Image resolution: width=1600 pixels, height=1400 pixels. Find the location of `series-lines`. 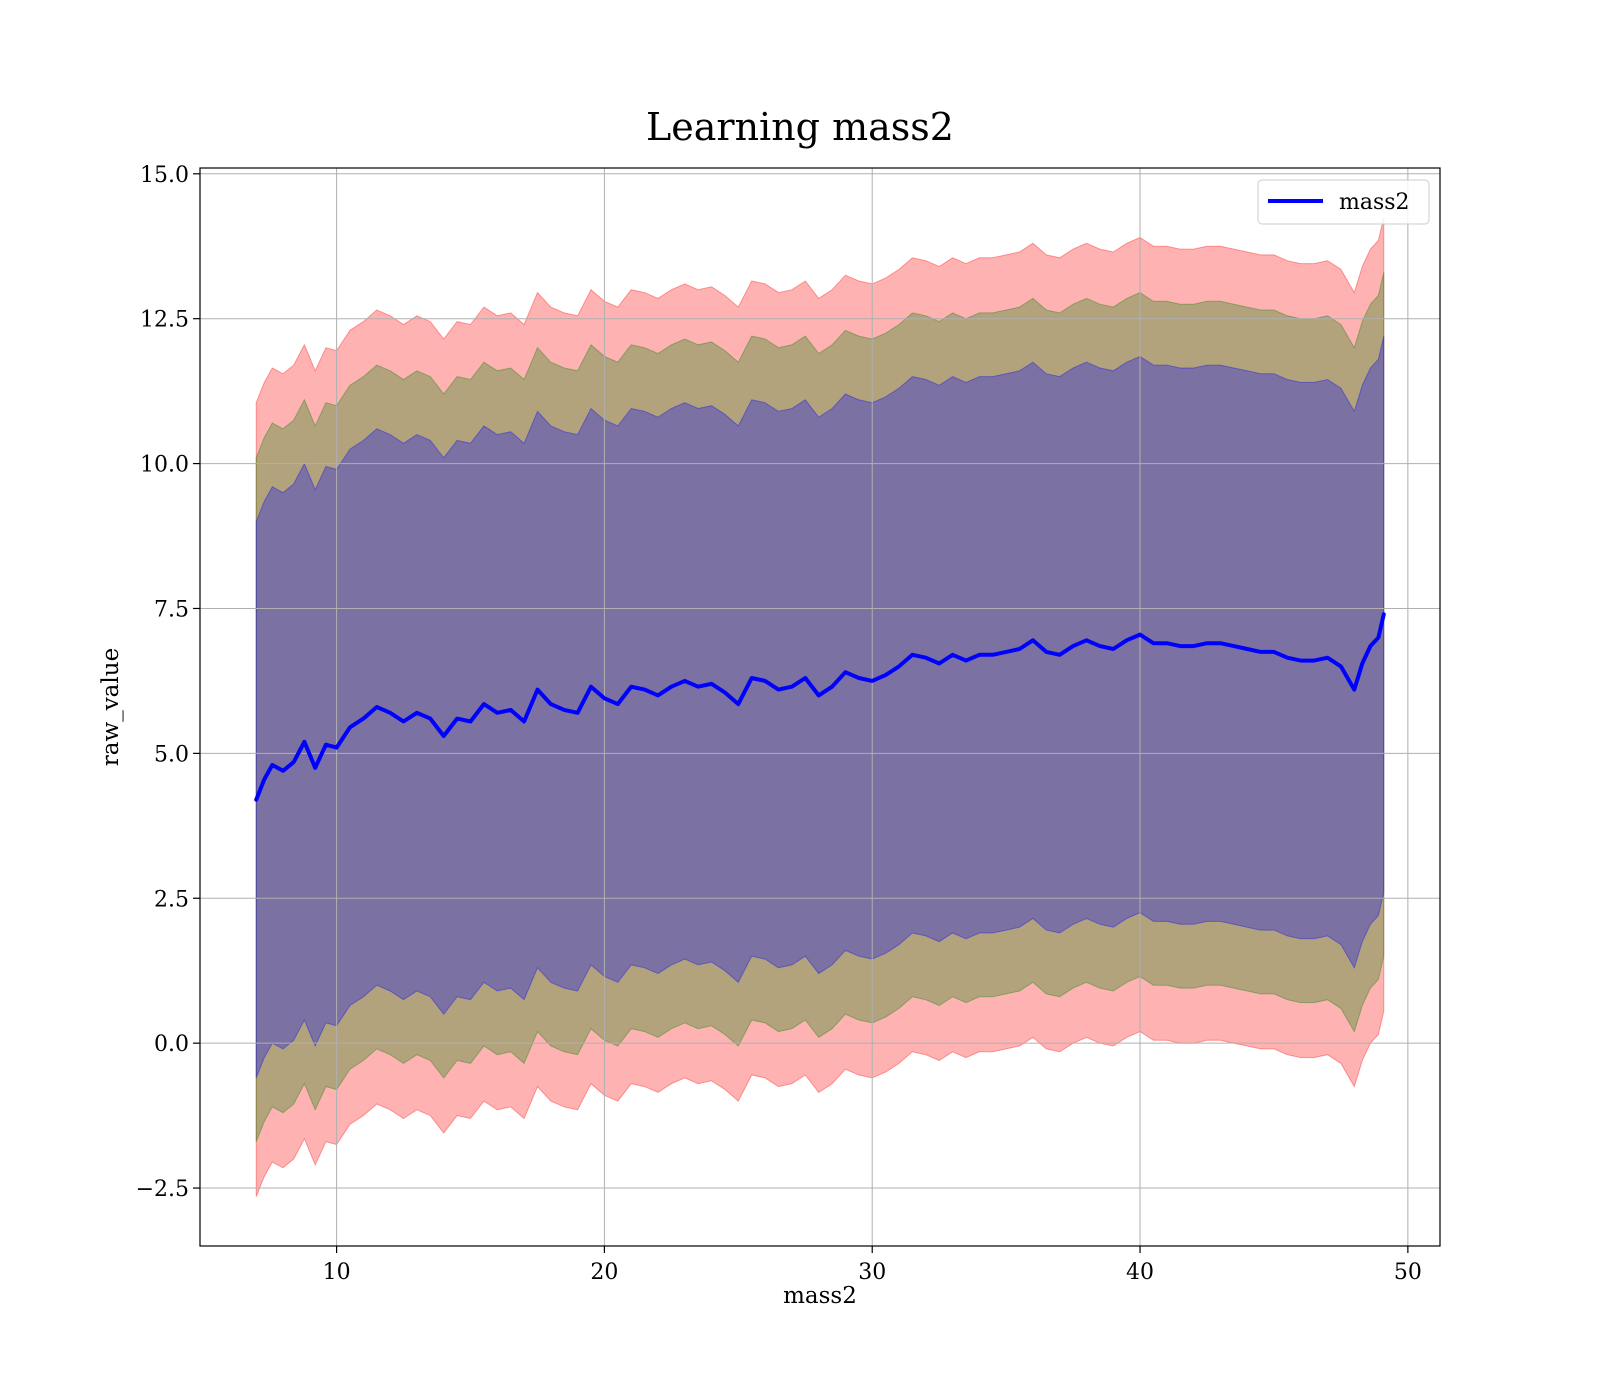

series-lines is located at coordinates (820, 707).